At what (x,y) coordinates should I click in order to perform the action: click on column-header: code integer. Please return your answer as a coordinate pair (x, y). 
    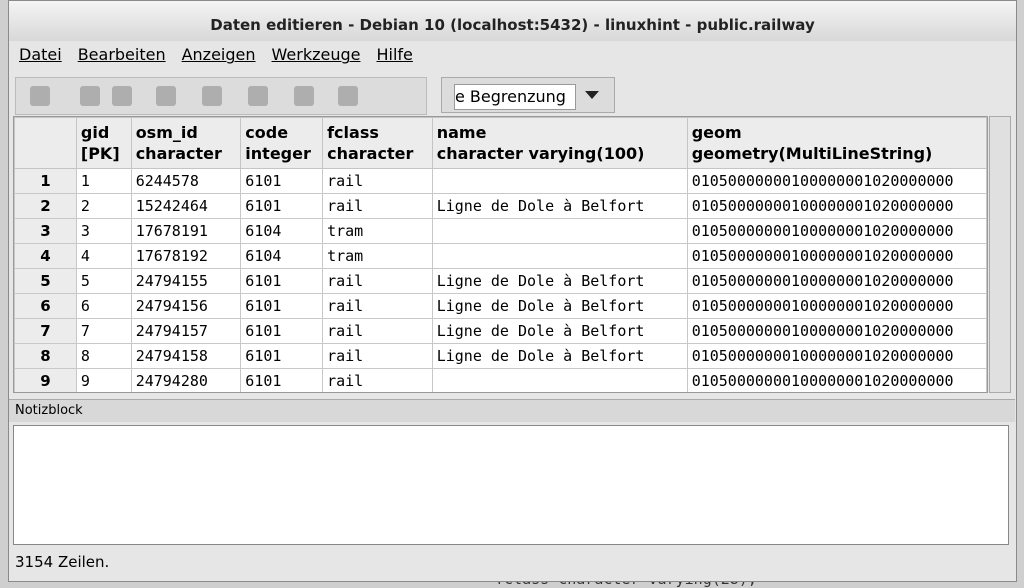
    Looking at the image, I should click on (282, 143).